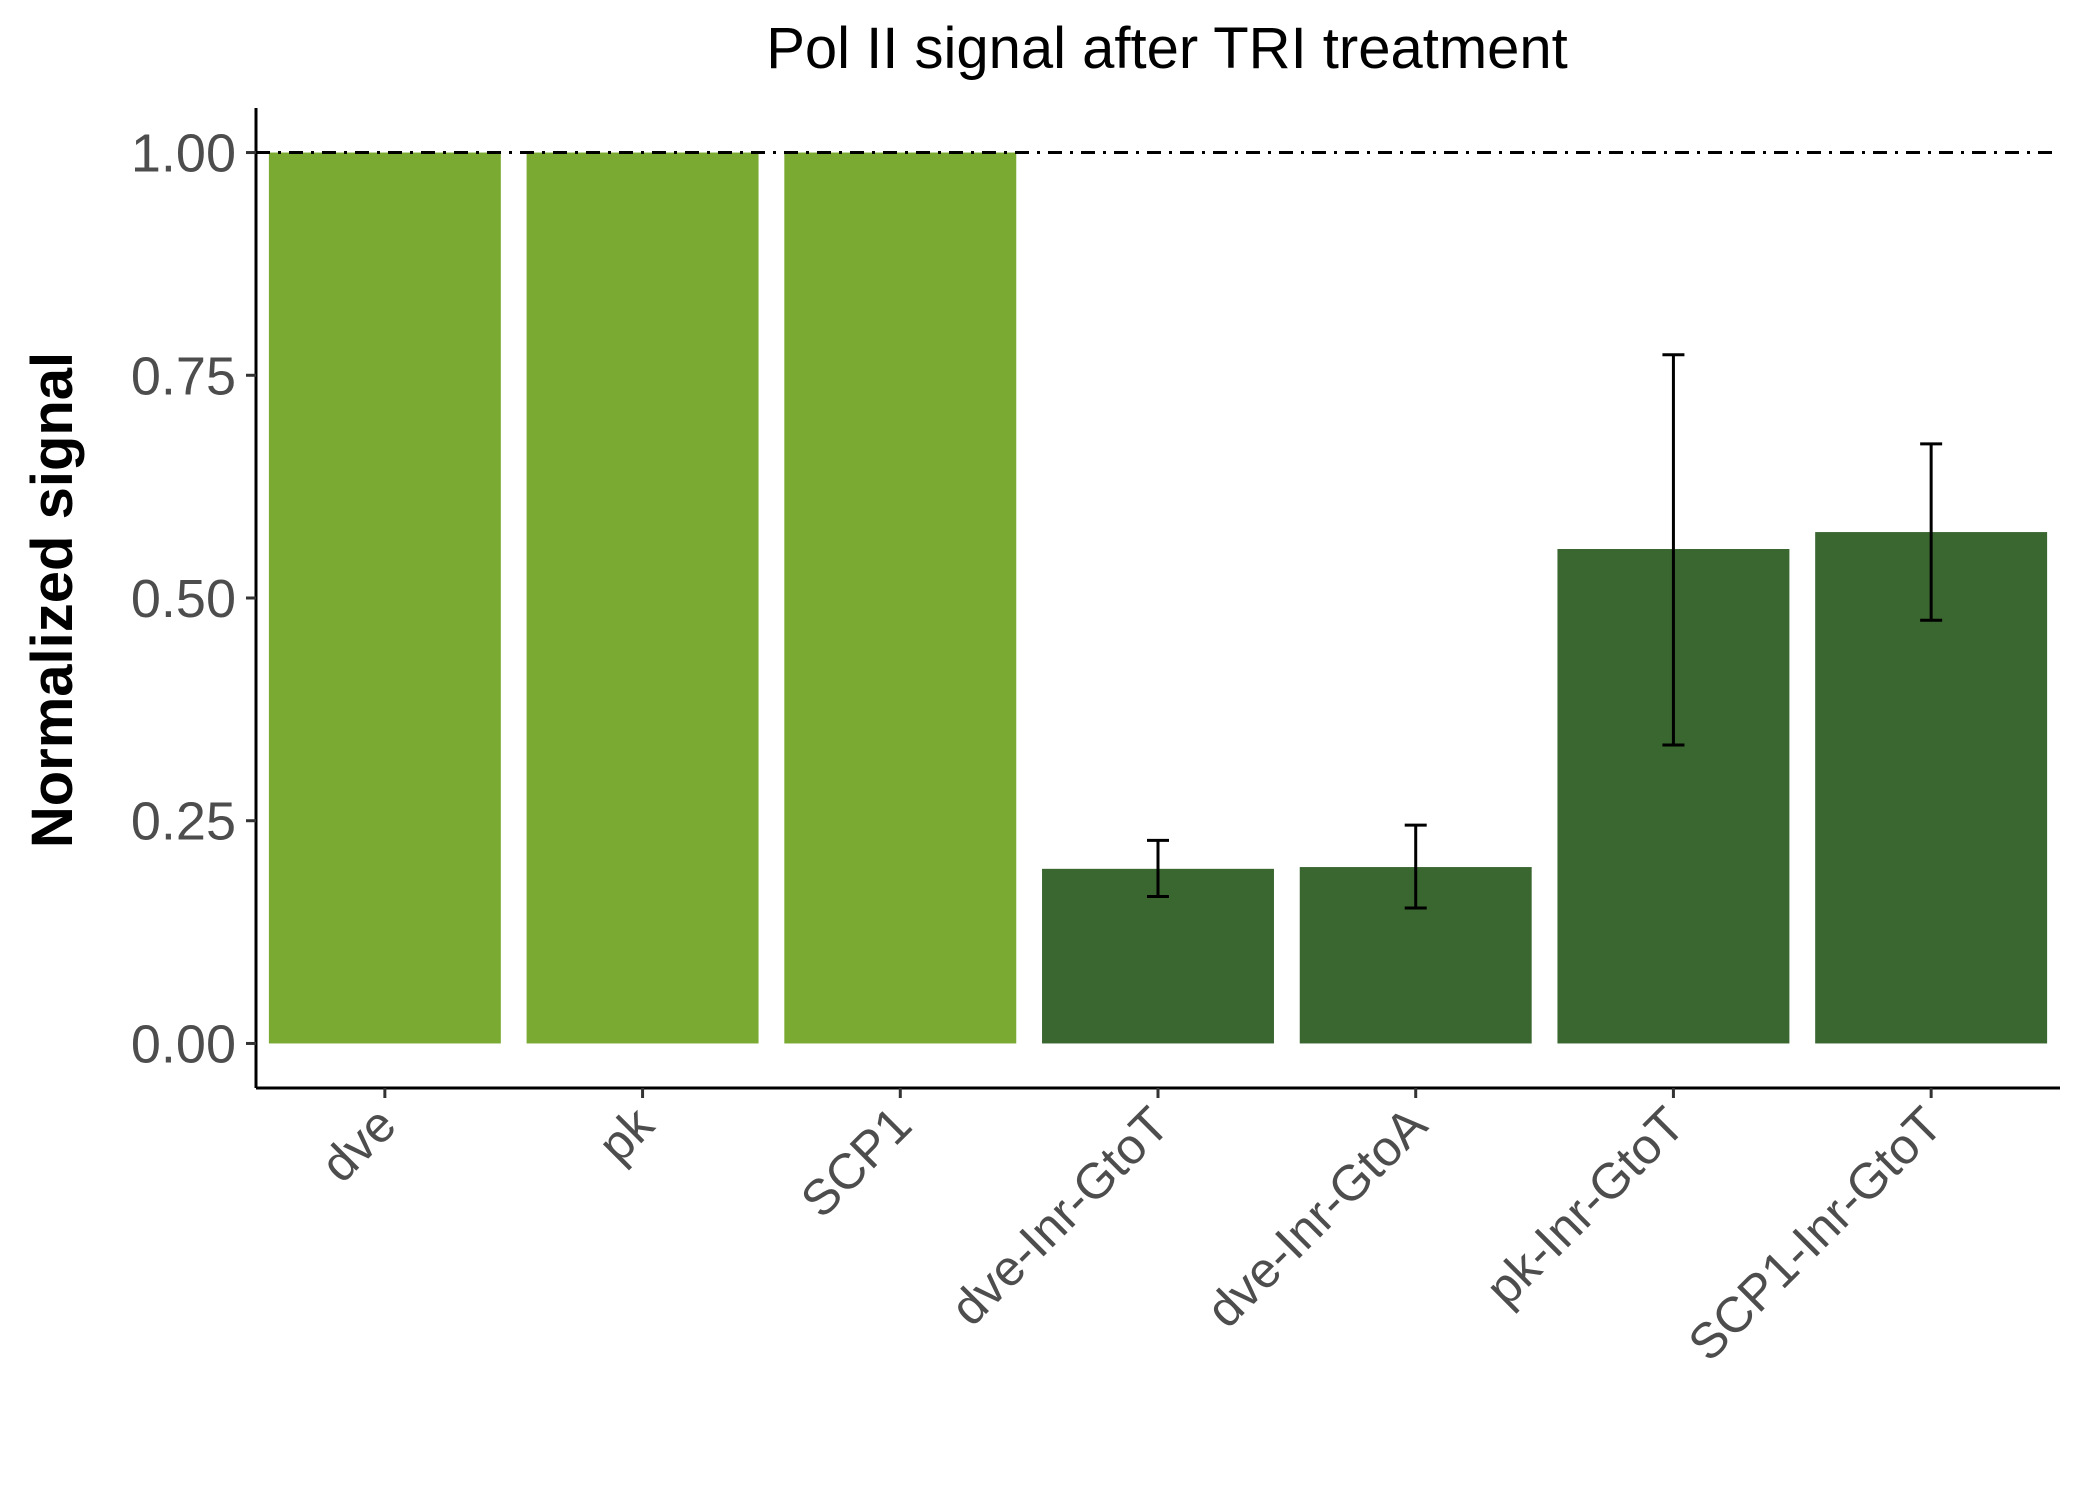 This screenshot has width=2100, height=1500. What do you see at coordinates (183, 376) in the screenshot?
I see `y-tick-label: 0.75` at bounding box center [183, 376].